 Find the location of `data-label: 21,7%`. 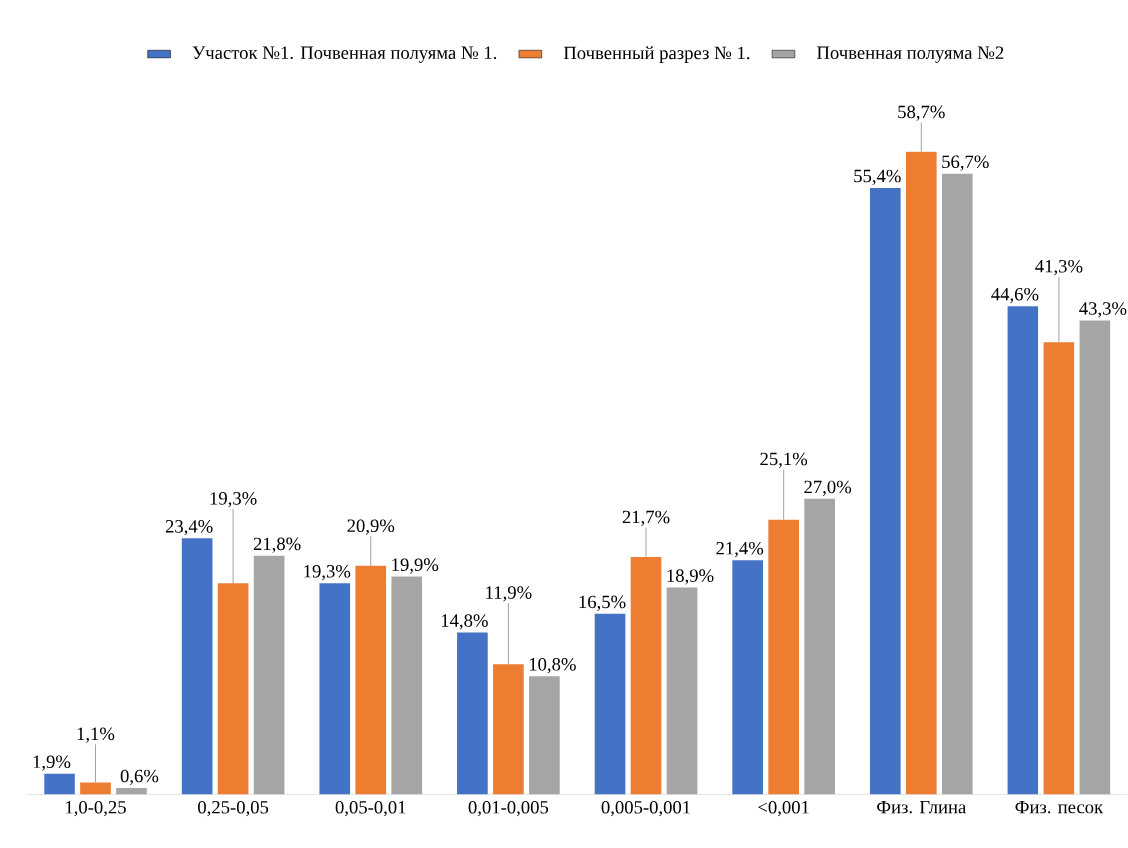

data-label: 21,7% is located at coordinates (646, 518).